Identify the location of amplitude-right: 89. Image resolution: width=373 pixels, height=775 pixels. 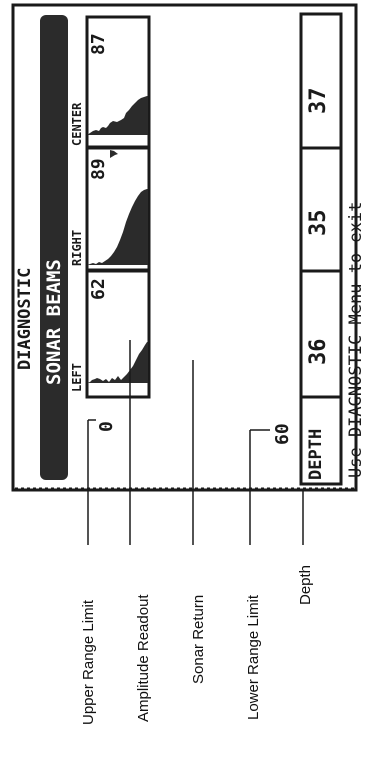
(98, 169).